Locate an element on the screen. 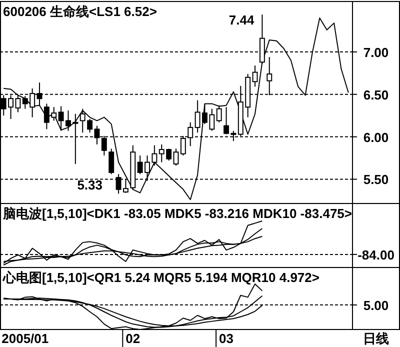 The height and width of the screenshot is (347, 400). chart-title: 心电图[1,5,10]<QR1 5.24 MQR5 5.194 MQR10 4.972> is located at coordinates (161, 277).